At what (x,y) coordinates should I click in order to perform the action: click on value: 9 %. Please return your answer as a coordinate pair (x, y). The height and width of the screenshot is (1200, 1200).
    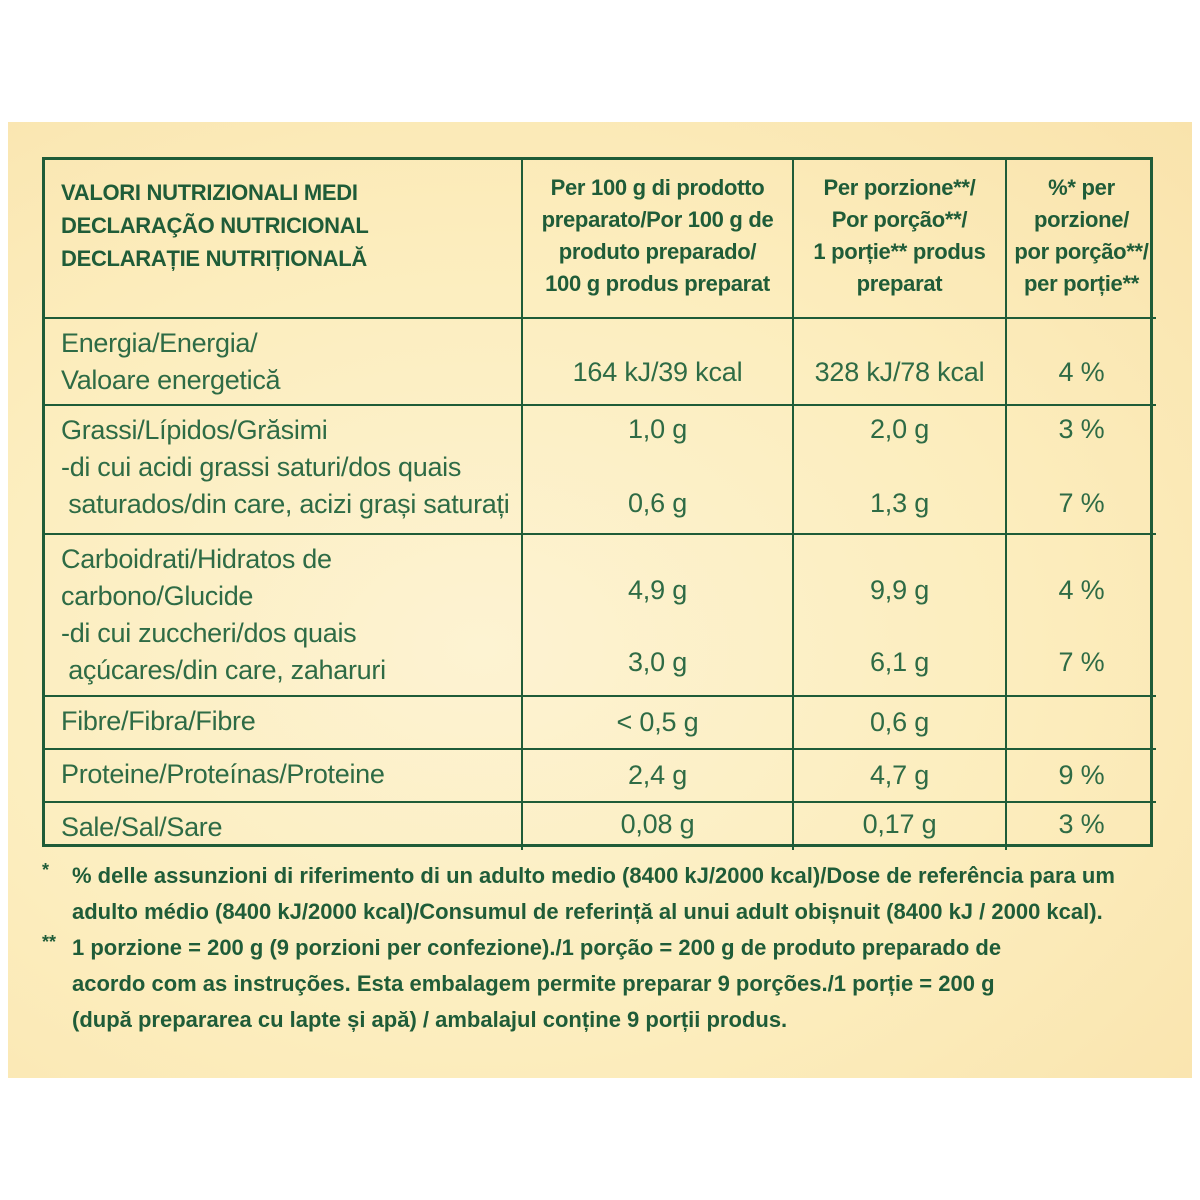
    Looking at the image, I should click on (1081, 775).